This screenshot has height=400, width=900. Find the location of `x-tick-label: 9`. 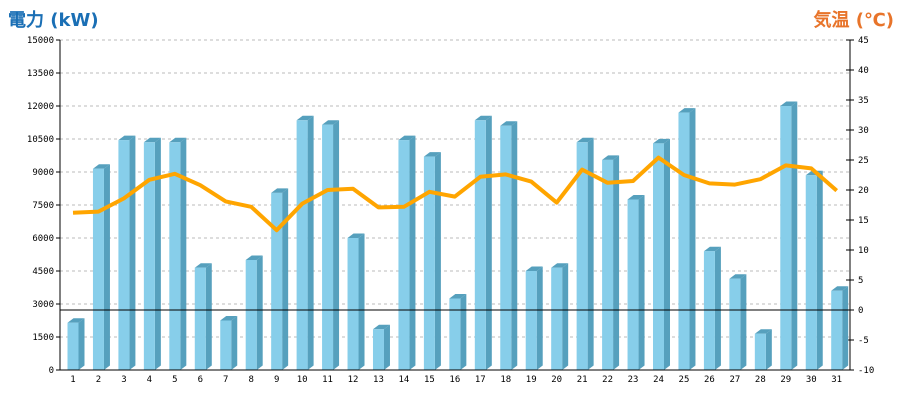

x-tick-label: 9 is located at coordinates (276, 380).